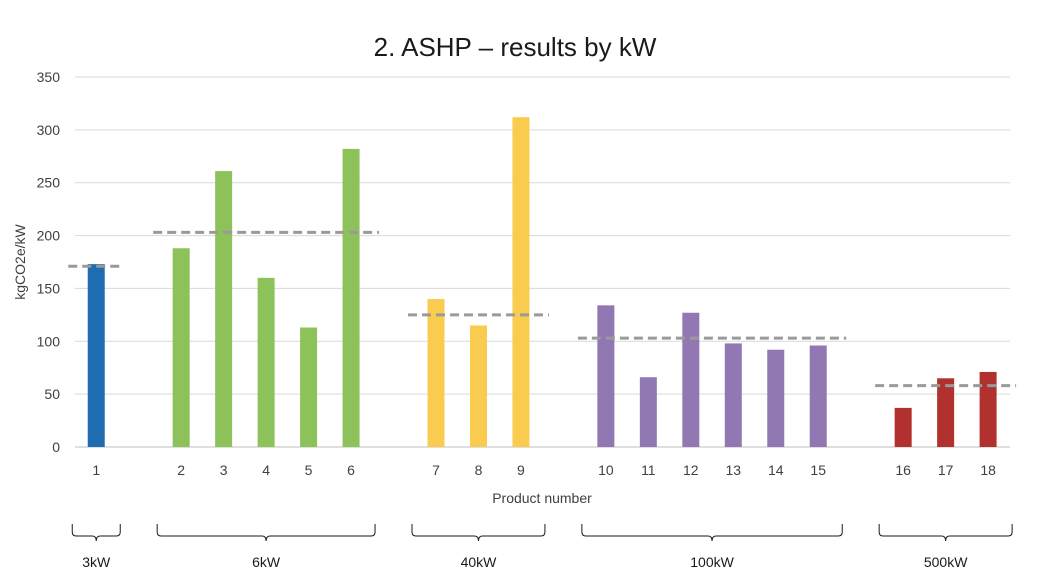  Describe the element at coordinates (479, 562) in the screenshot. I see `group-label-40kW: 40kW` at that location.